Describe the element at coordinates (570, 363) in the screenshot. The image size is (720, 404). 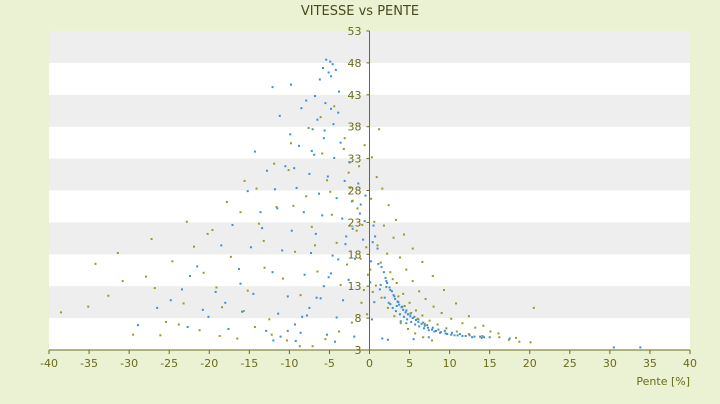
I see `x-tick-label: 25` at that location.